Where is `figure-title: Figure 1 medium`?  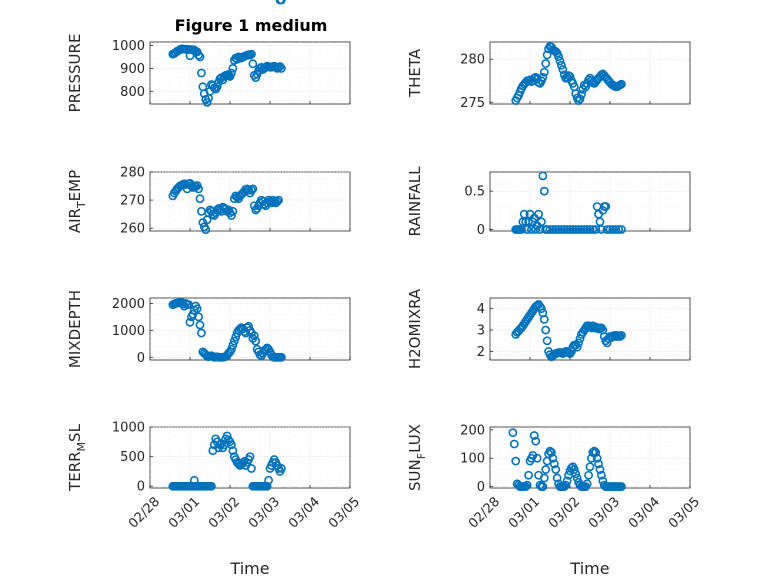 figure-title: Figure 1 medium is located at coordinates (251, 25).